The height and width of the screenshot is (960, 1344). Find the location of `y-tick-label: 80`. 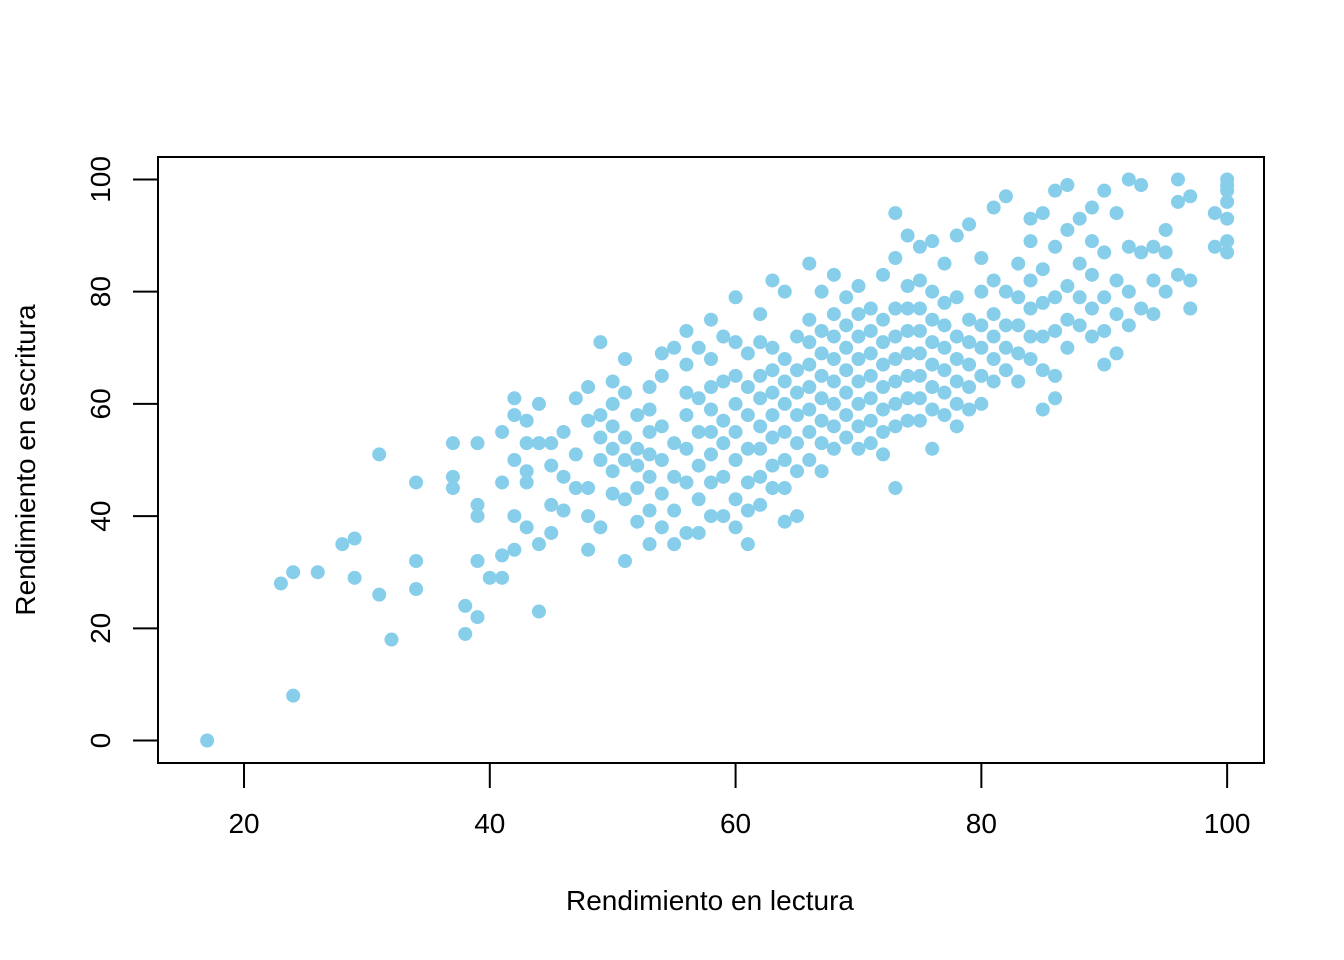

y-tick-label: 80 is located at coordinates (100, 291).